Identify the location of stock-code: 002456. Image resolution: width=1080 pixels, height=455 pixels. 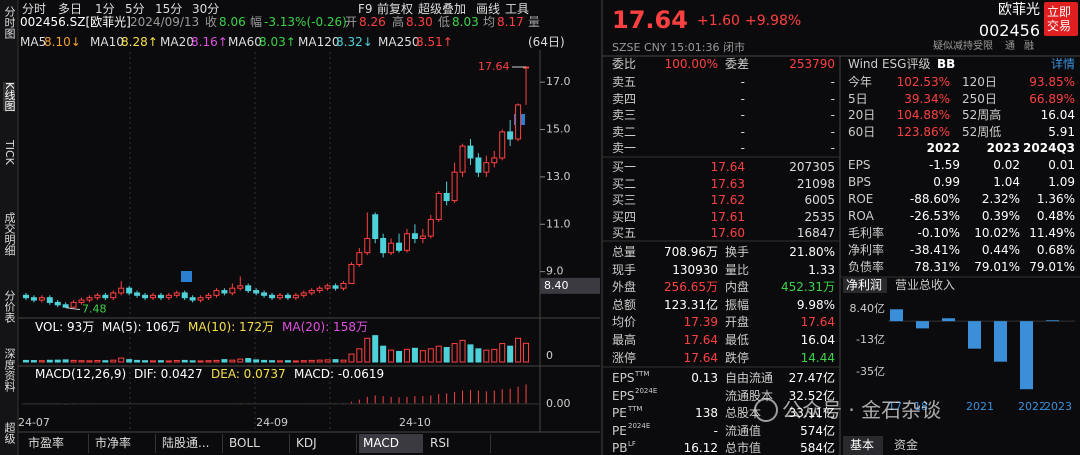
(1009, 30).